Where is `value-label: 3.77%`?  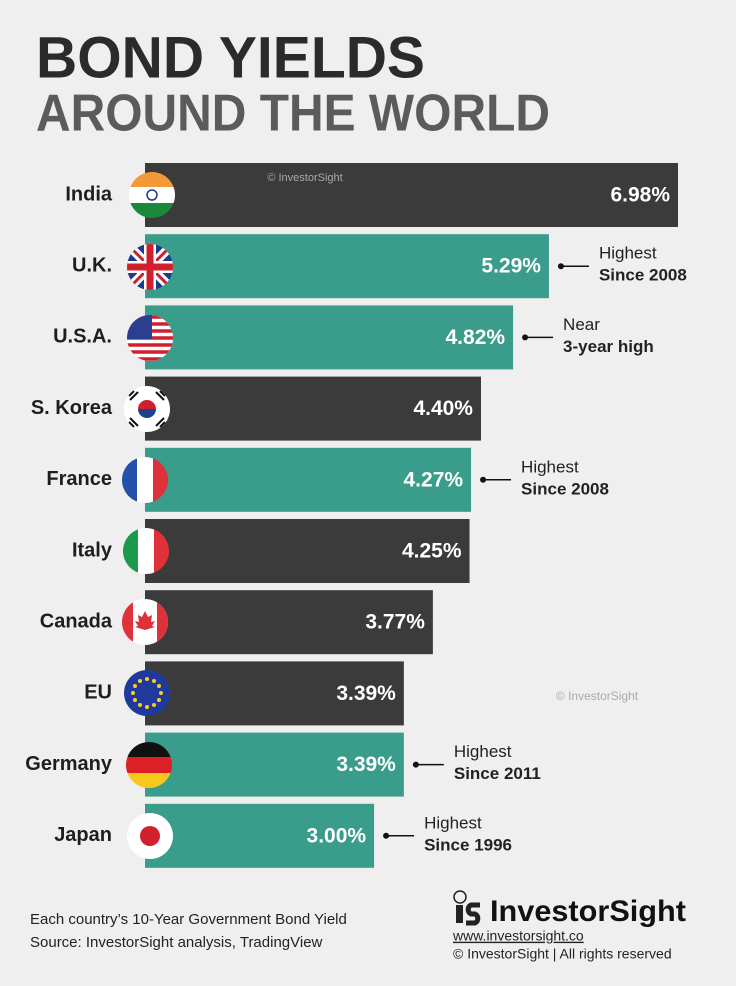 value-label: 3.77% is located at coordinates (395, 622).